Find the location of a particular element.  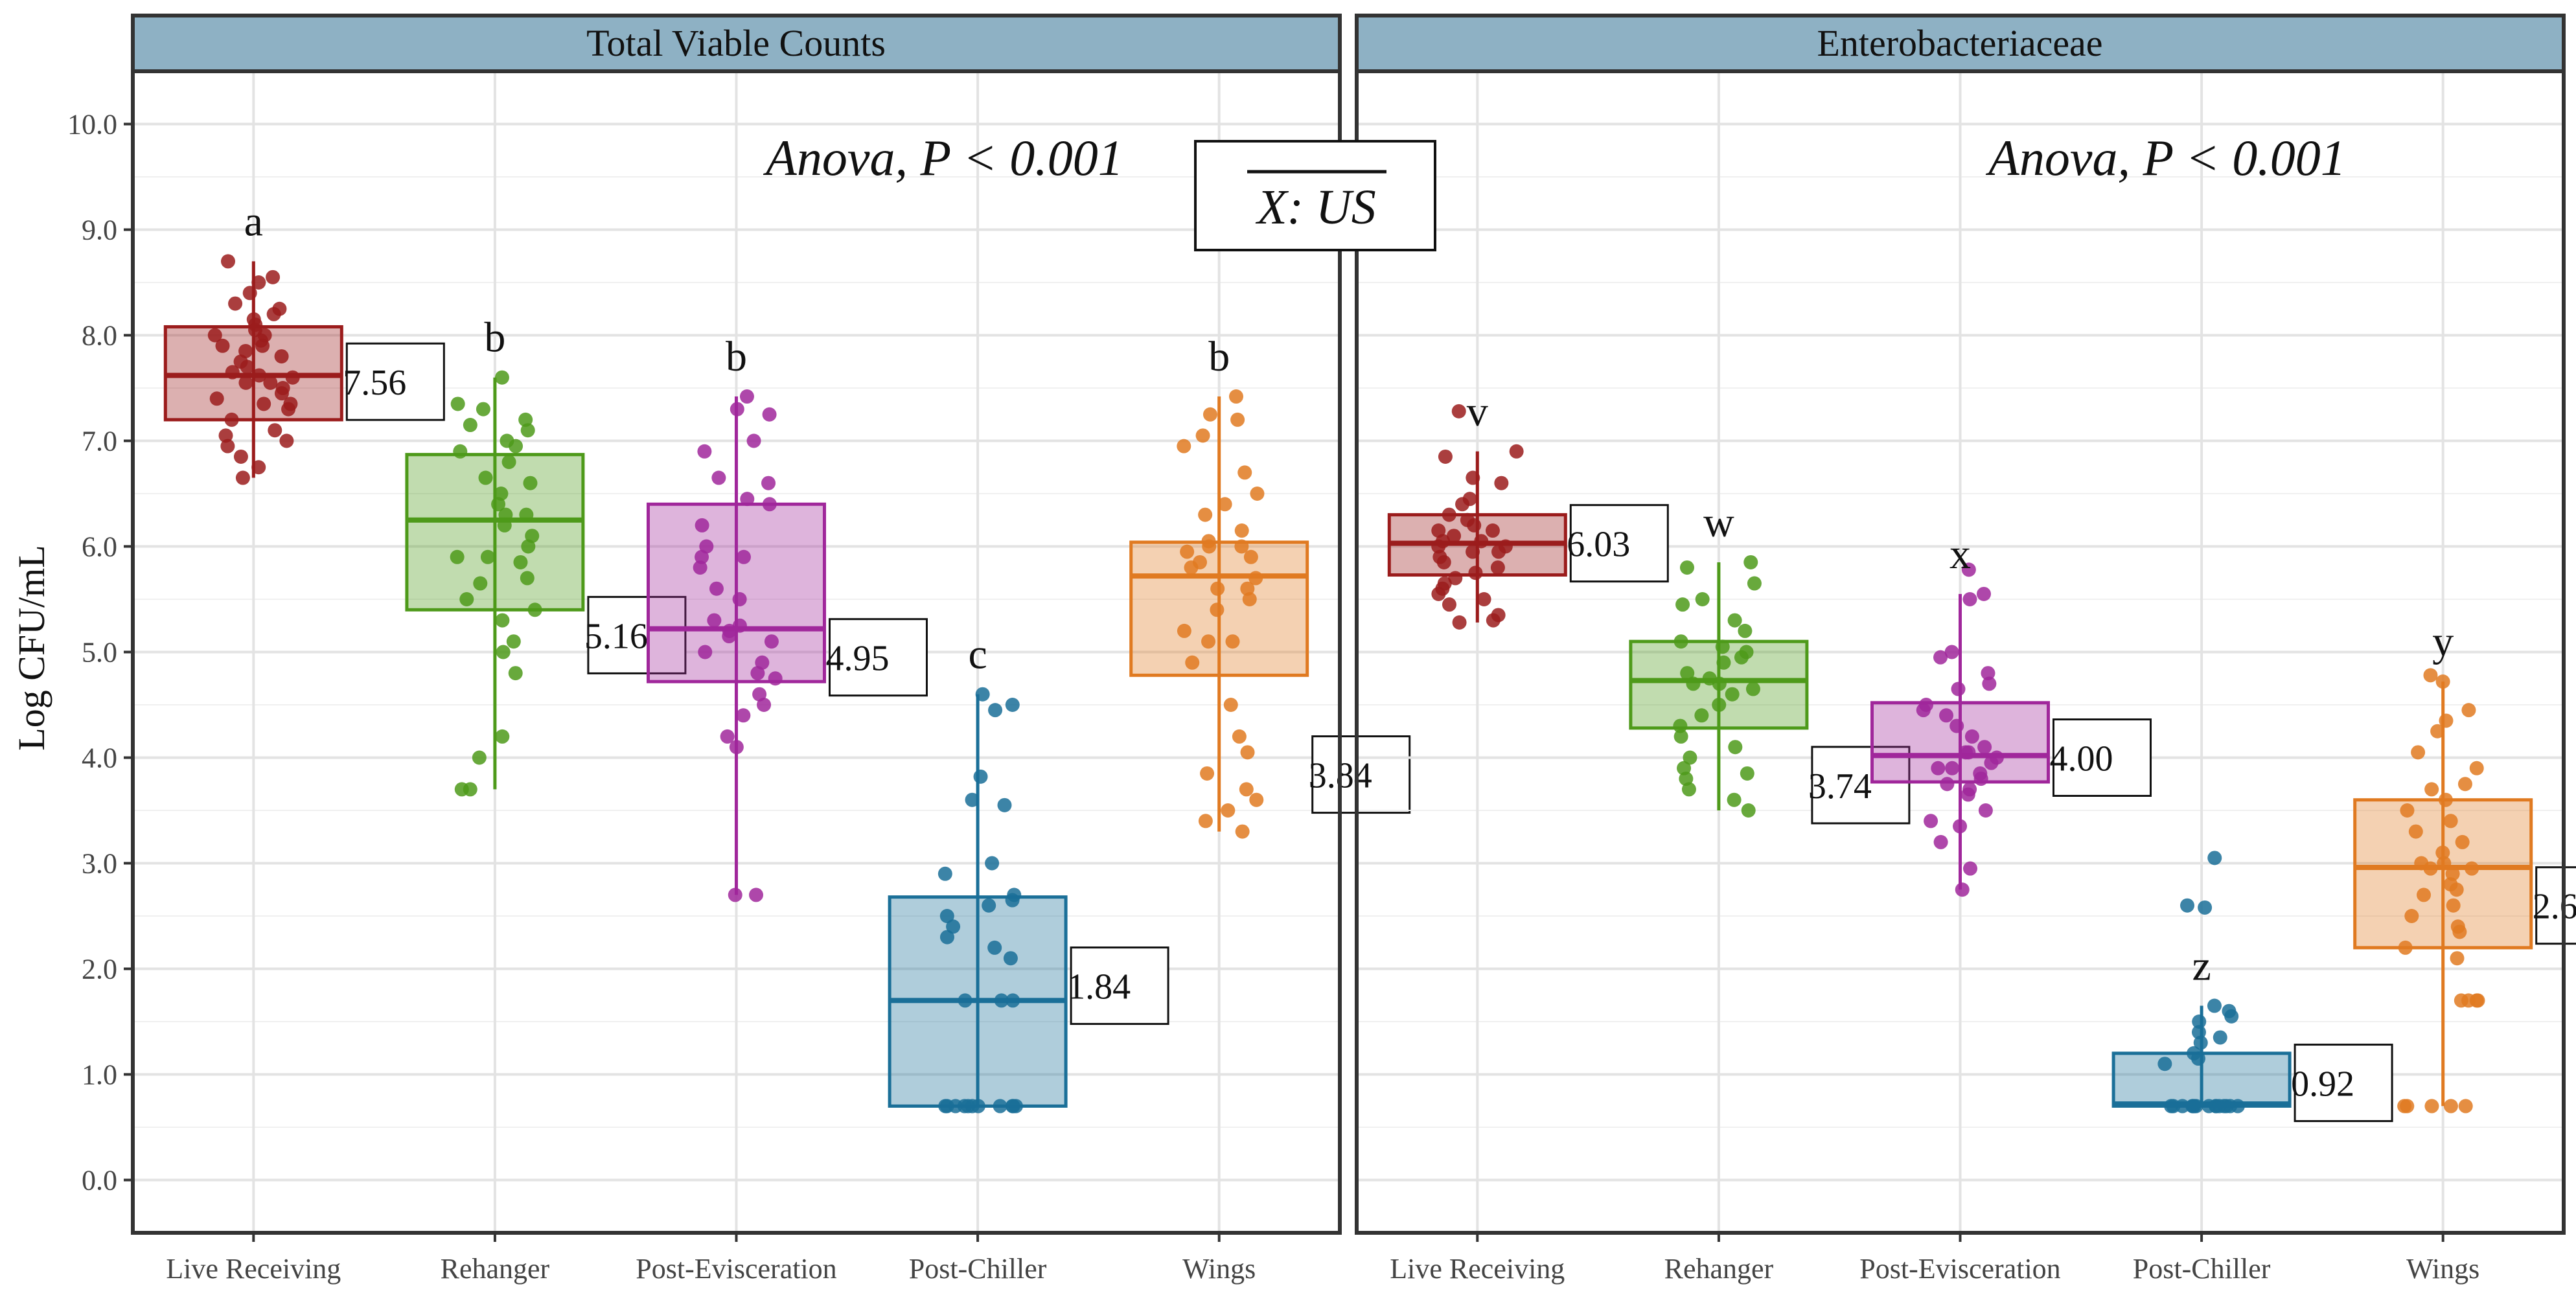

y-tick-label: 10.0 is located at coordinates (92, 125).